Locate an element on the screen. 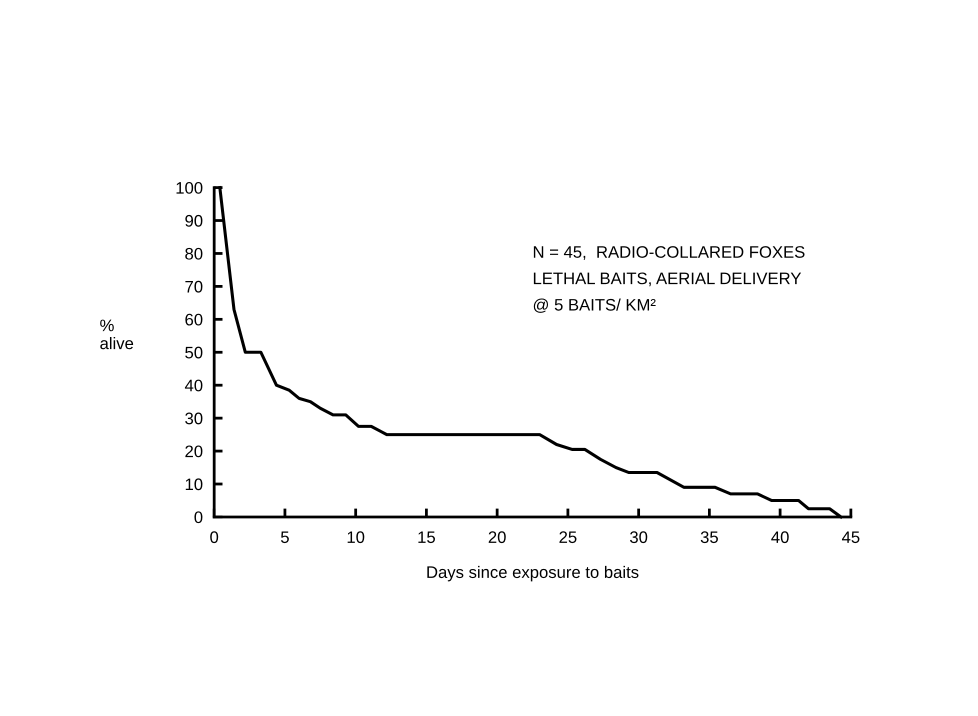 The image size is (978, 716). x-tick-label: 15 is located at coordinates (426, 537).